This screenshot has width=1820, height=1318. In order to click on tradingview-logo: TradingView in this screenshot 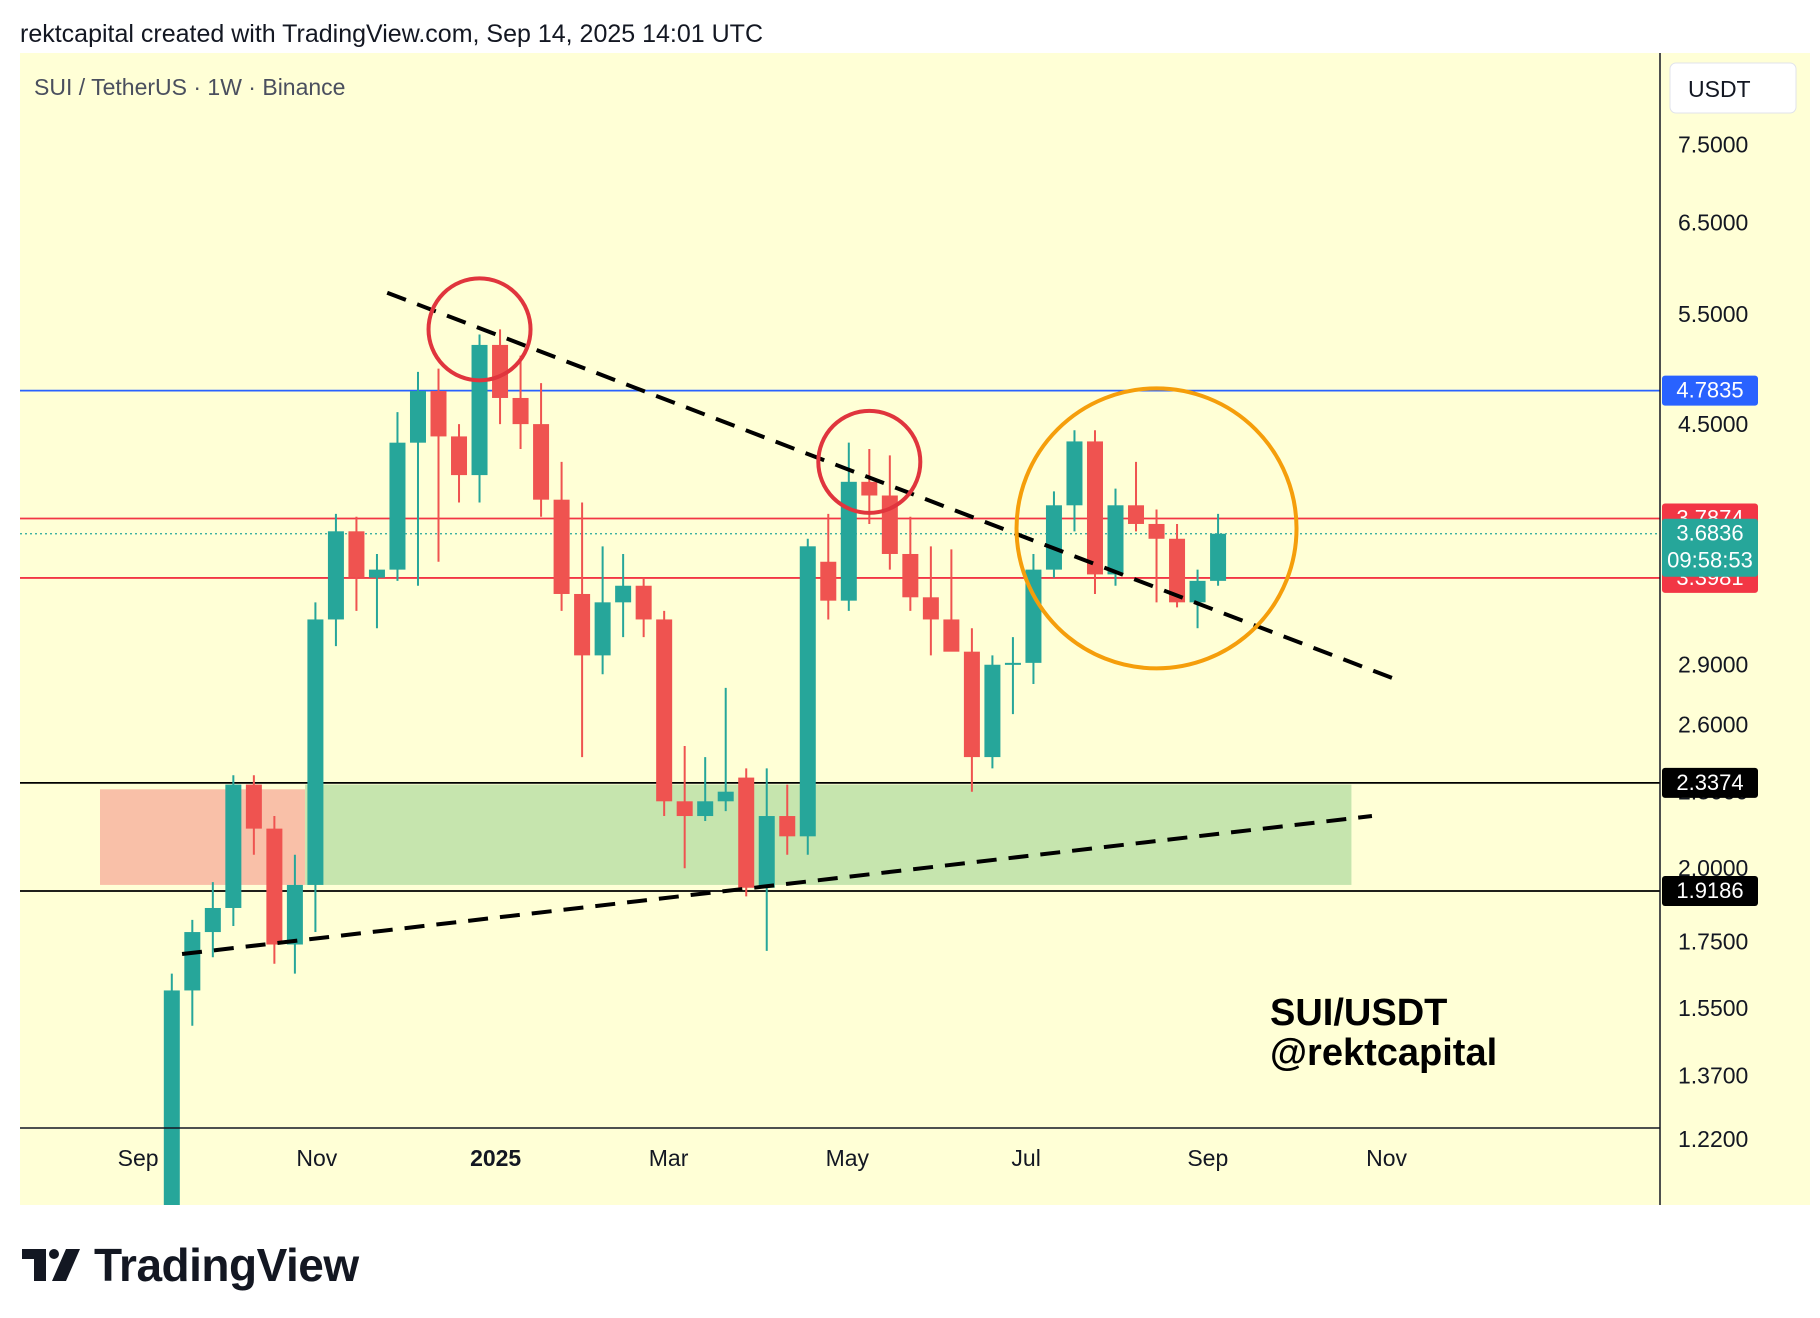, I will do `click(190, 1265)`.